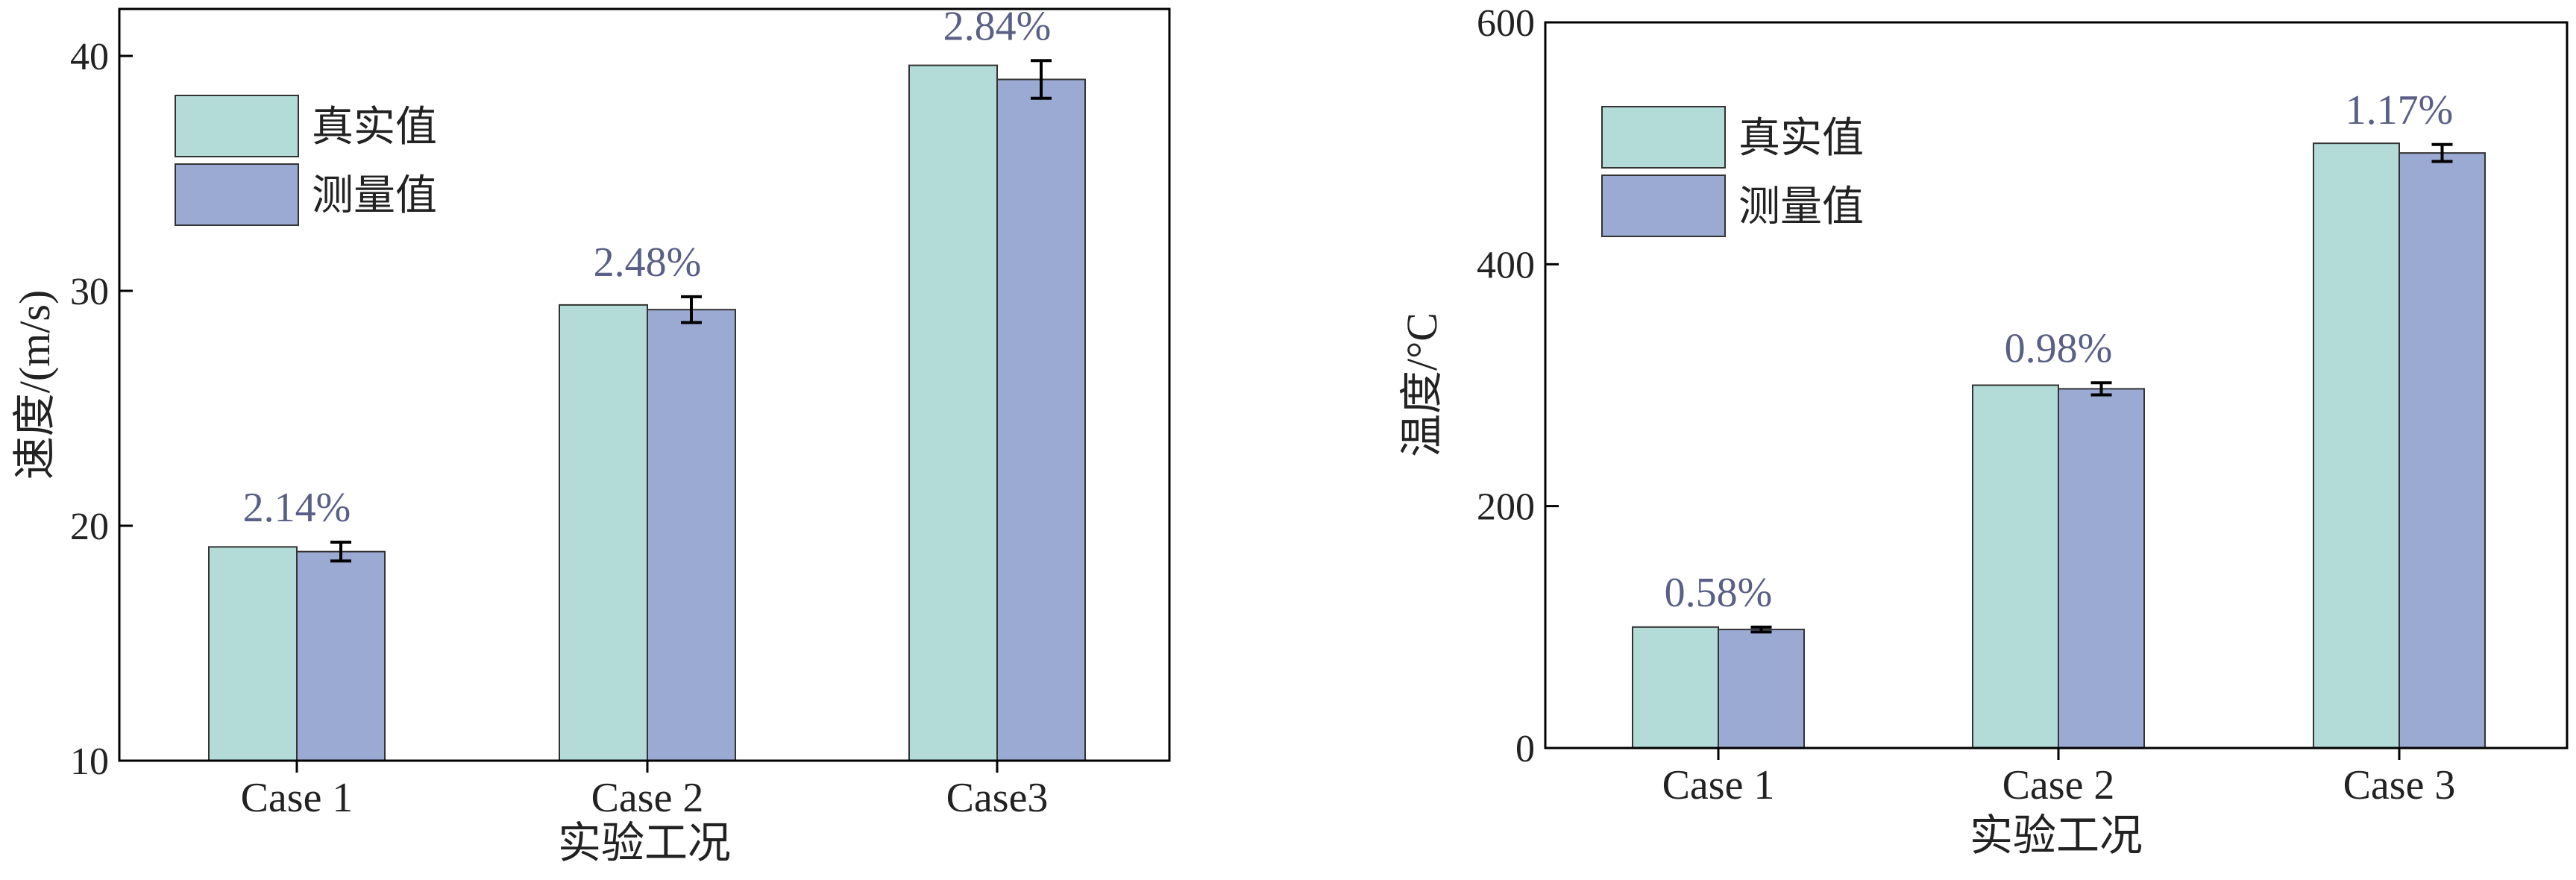 The width and height of the screenshot is (2576, 880). I want to click on y-axis-title: 温度/°C, so click(1422, 384).